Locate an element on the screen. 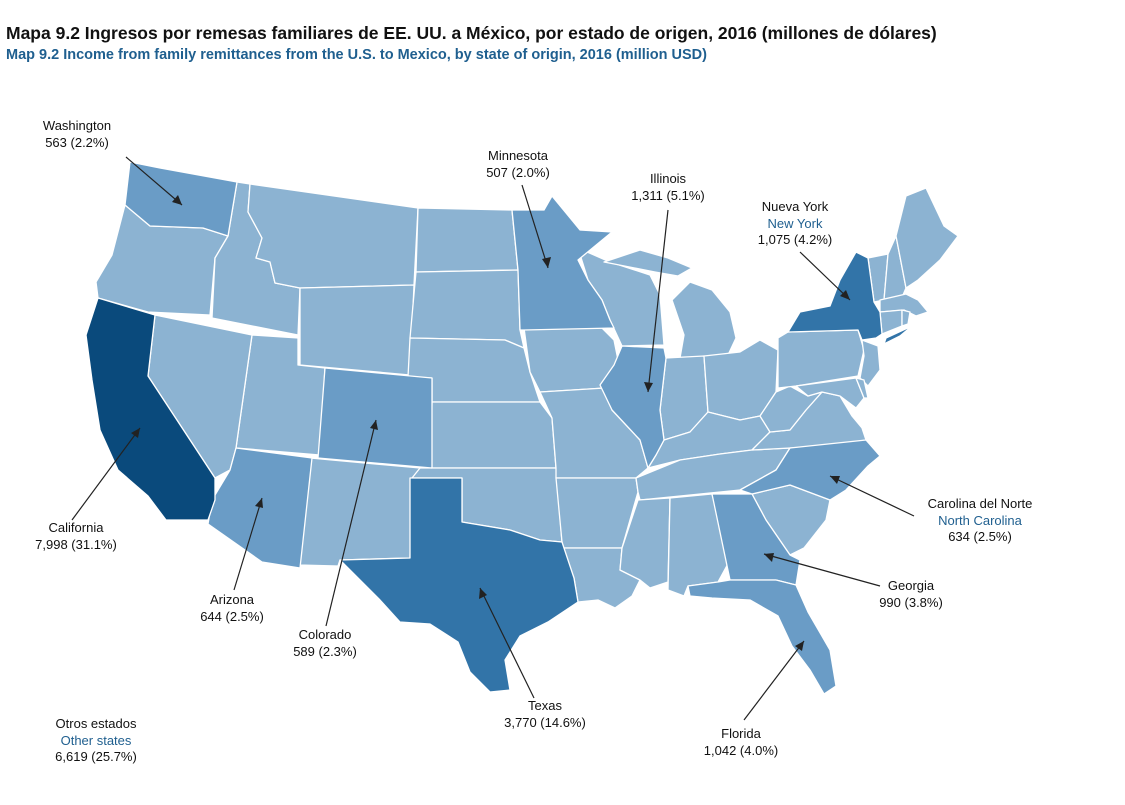  label-california-name: California is located at coordinates (76, 527).